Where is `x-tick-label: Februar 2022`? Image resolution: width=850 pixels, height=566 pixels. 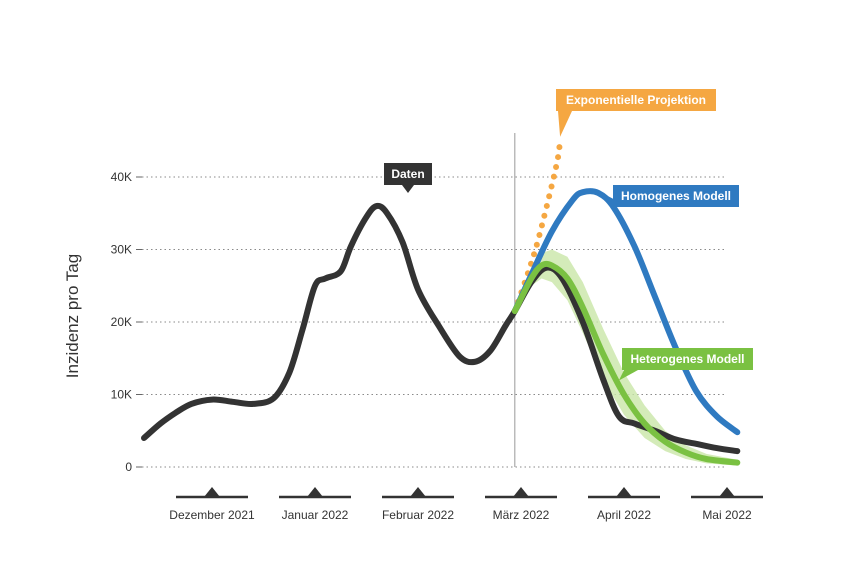
x-tick-label: Februar 2022 is located at coordinates (418, 515).